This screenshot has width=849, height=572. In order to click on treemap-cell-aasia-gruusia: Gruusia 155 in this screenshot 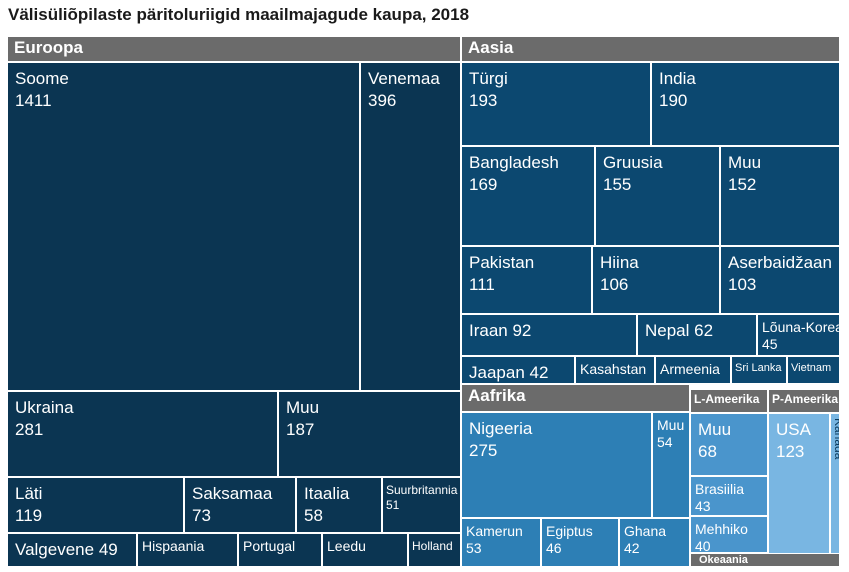, I will do `click(657, 196)`.